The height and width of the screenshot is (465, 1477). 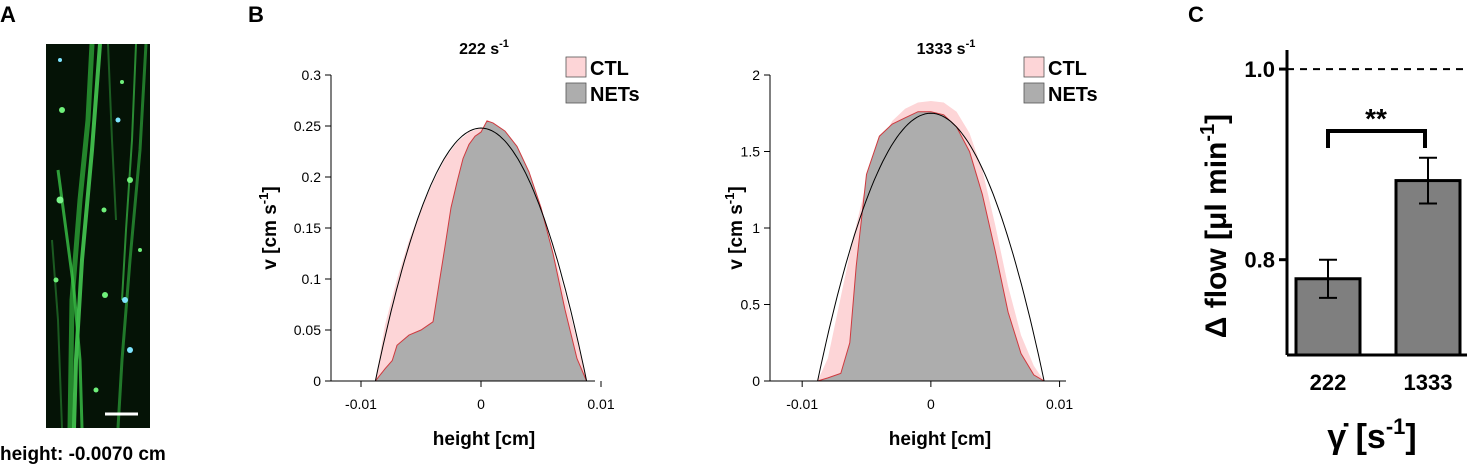 What do you see at coordinates (479, 49) in the screenshot?
I see `title-text: 222 s` at bounding box center [479, 49].